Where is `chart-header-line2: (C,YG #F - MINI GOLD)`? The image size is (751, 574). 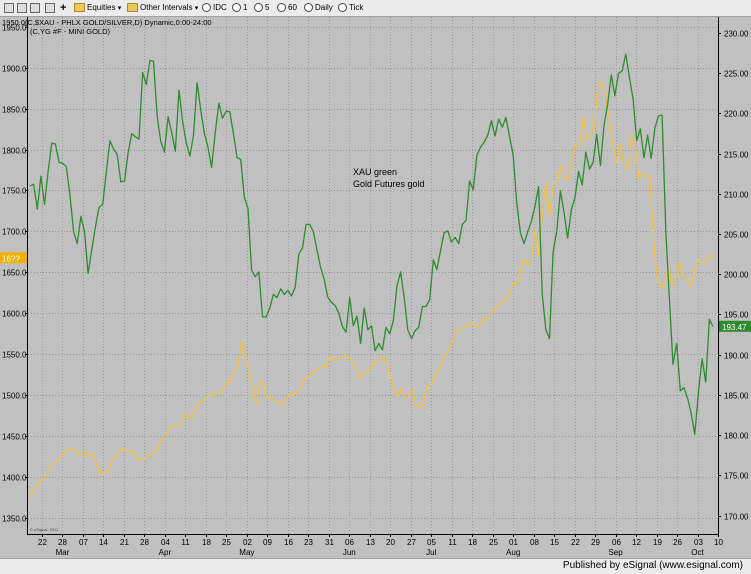 chart-header-line2: (C,YG #F - MINI GOLD) is located at coordinates (70, 31).